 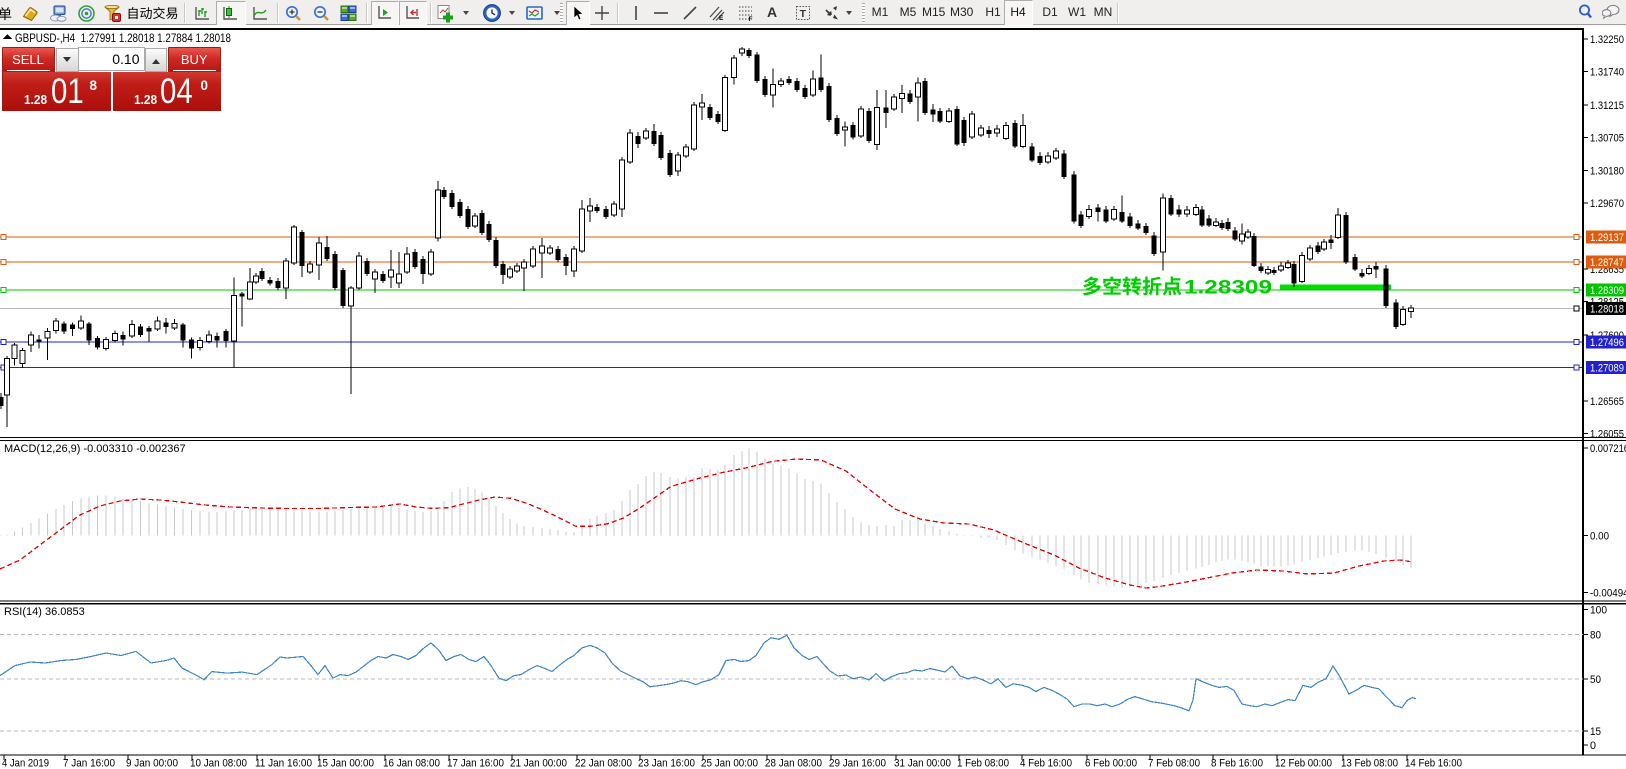 I want to click on svg-text: 14 Feb 16:00, so click(x=1433, y=763).